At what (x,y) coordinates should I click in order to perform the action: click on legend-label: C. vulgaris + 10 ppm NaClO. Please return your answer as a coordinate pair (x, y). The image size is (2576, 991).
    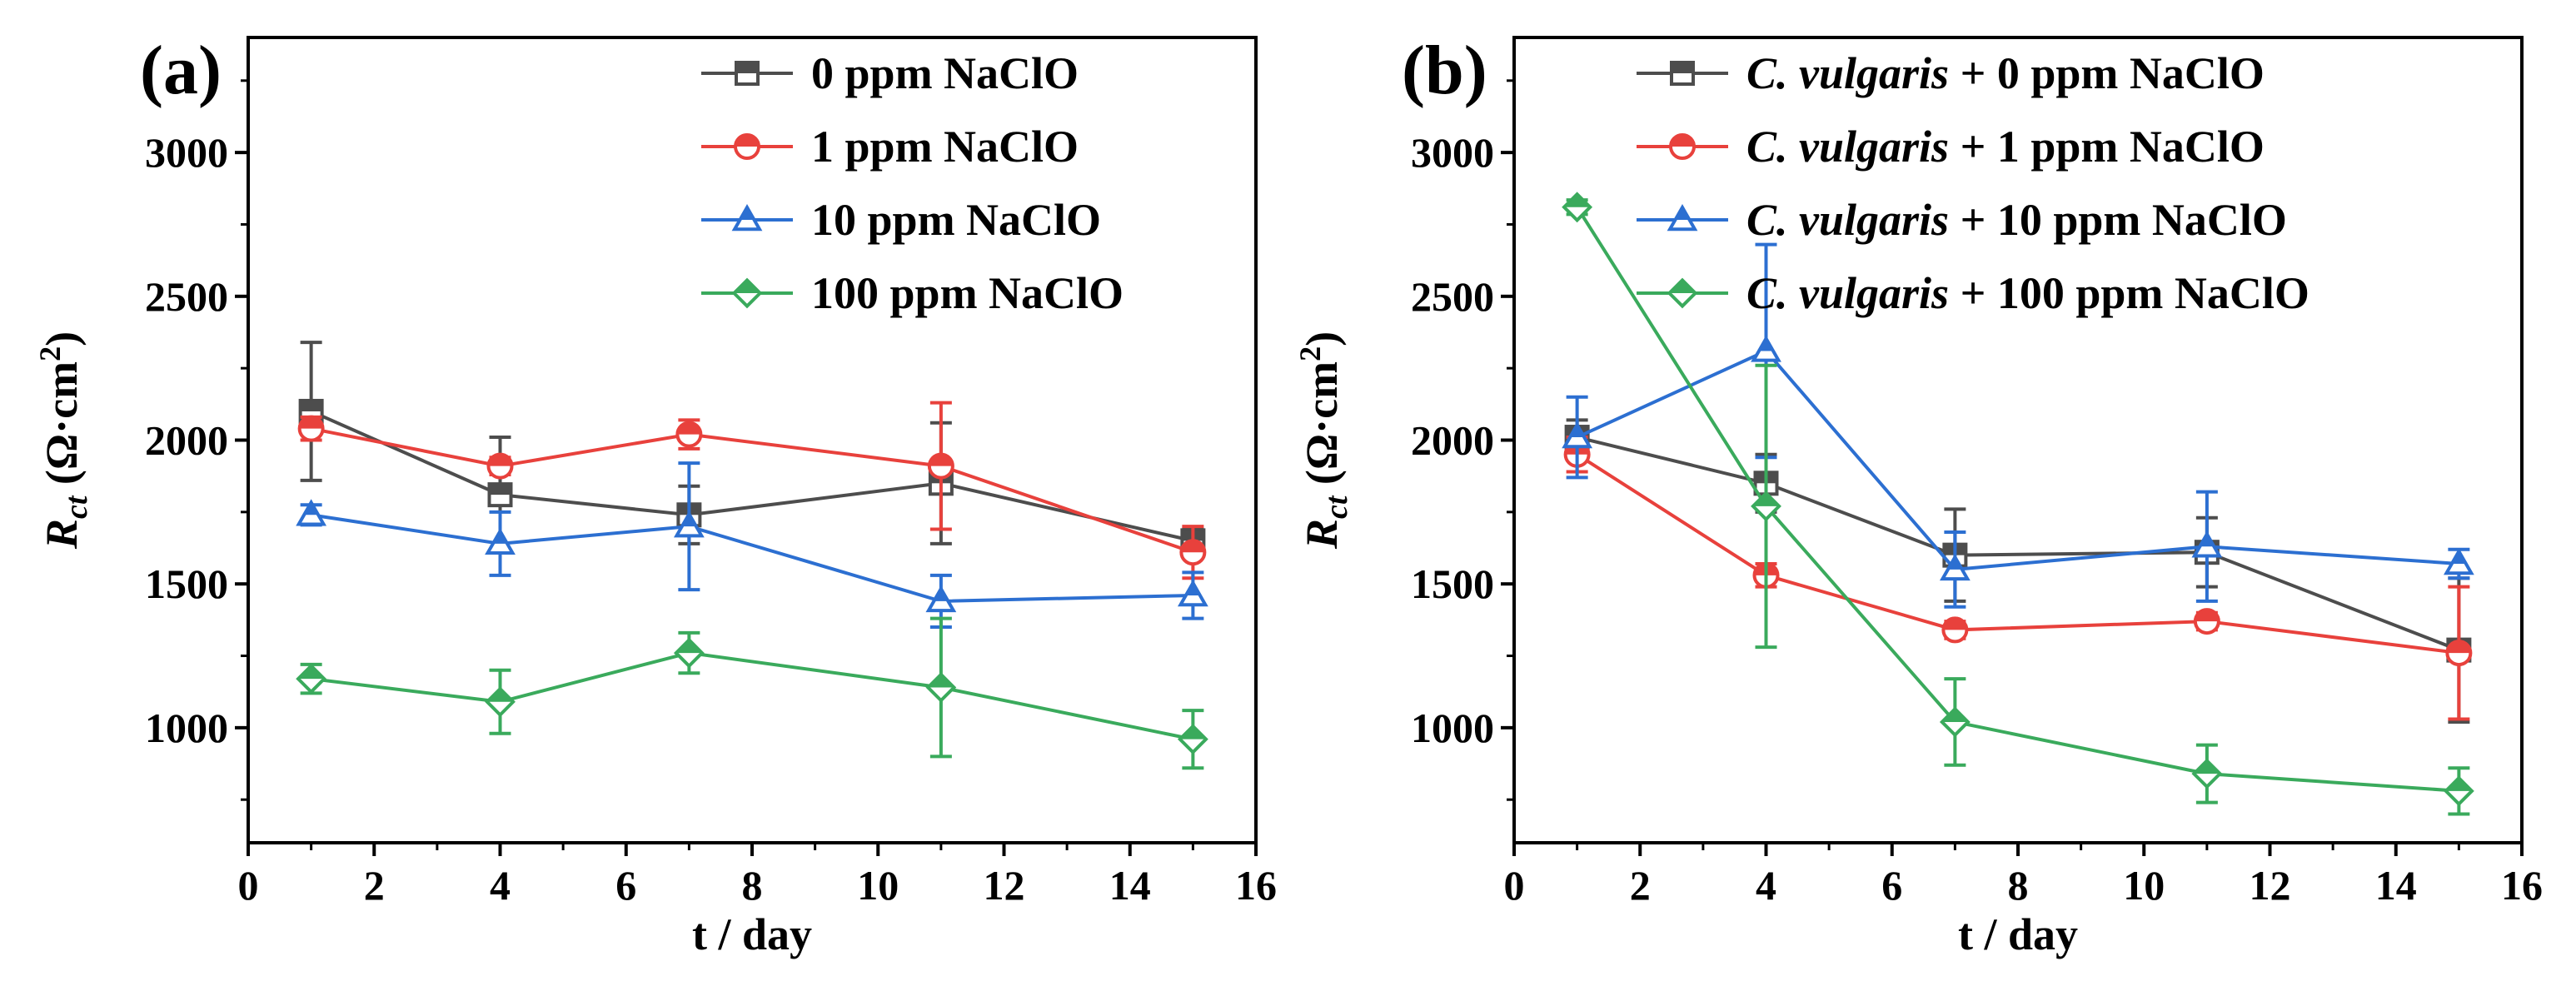
    Looking at the image, I should click on (2017, 220).